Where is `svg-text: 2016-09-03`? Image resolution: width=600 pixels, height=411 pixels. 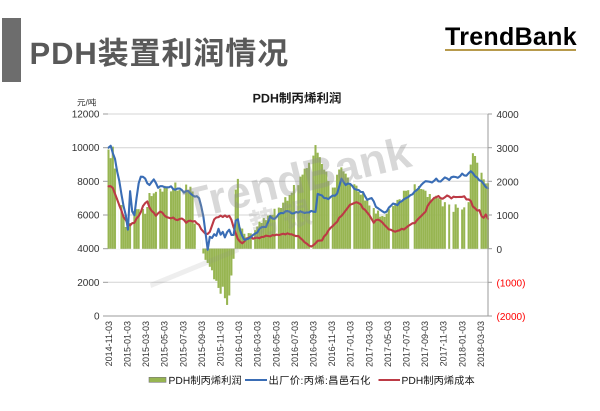
svg-text: 2016-09-03 is located at coordinates (313, 344).